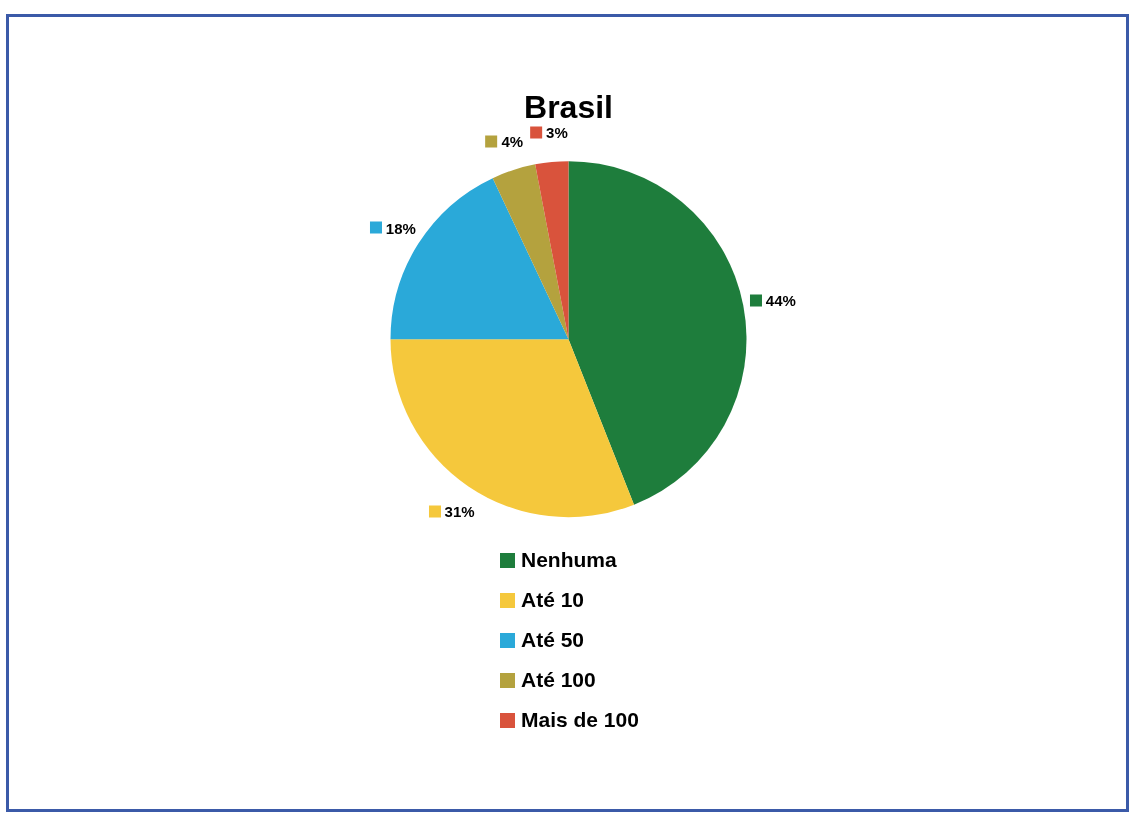 The image size is (1137, 818). I want to click on data-label: 4%, so click(512, 141).